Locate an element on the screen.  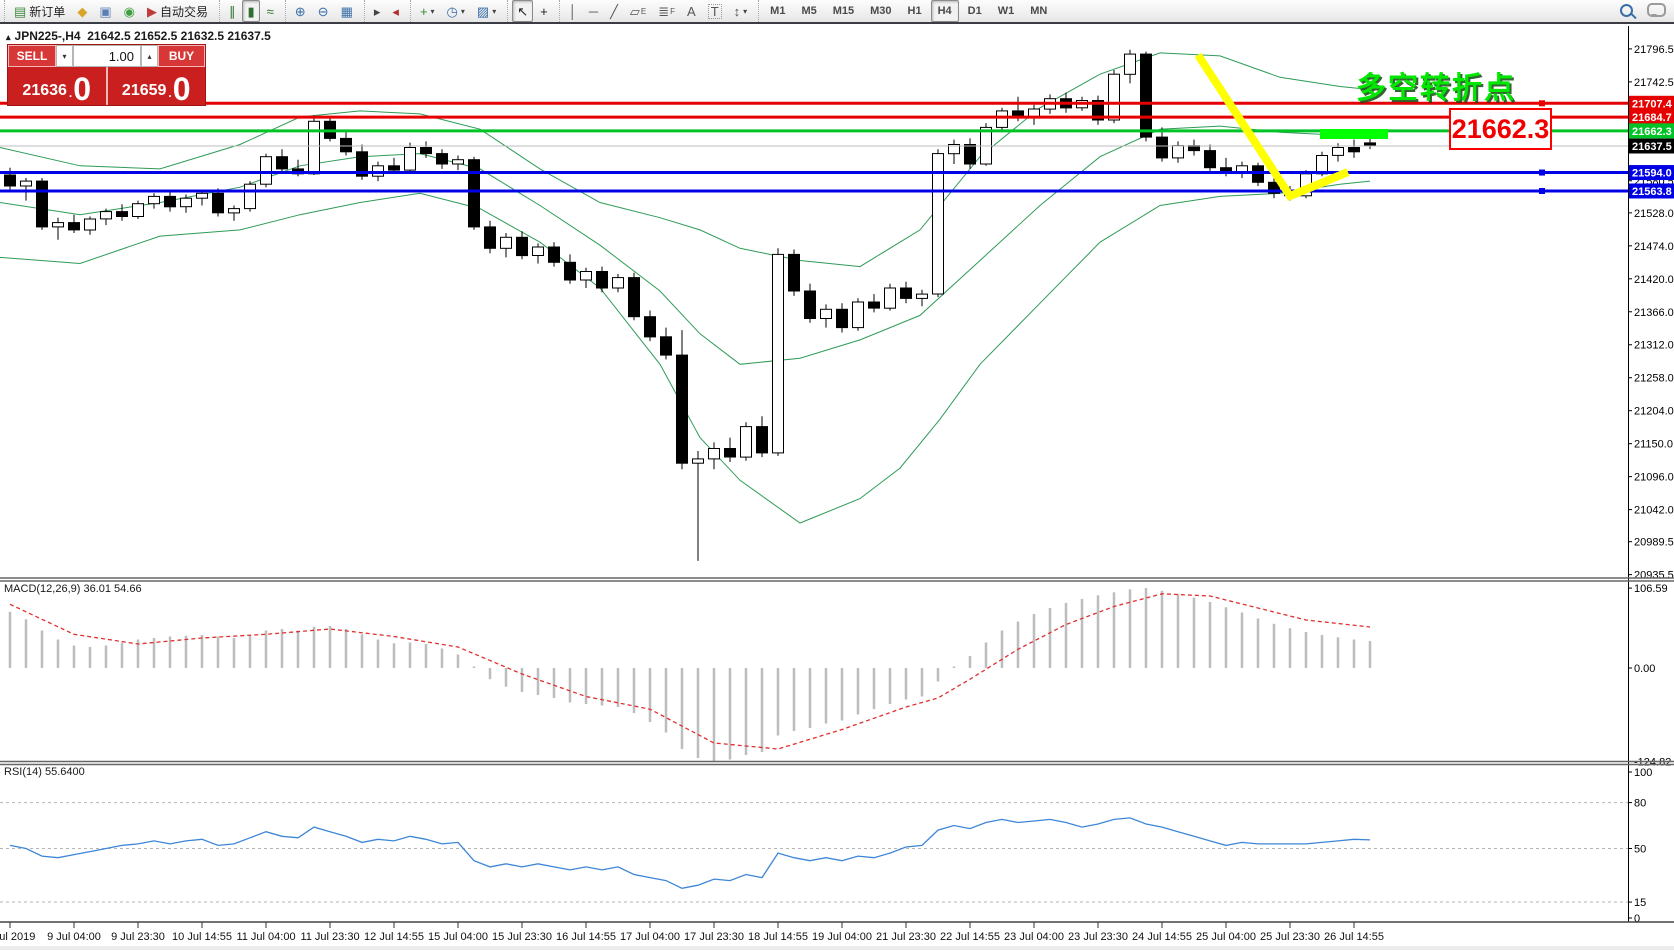
new-chart-button: + ▾ is located at coordinates (427, 11).